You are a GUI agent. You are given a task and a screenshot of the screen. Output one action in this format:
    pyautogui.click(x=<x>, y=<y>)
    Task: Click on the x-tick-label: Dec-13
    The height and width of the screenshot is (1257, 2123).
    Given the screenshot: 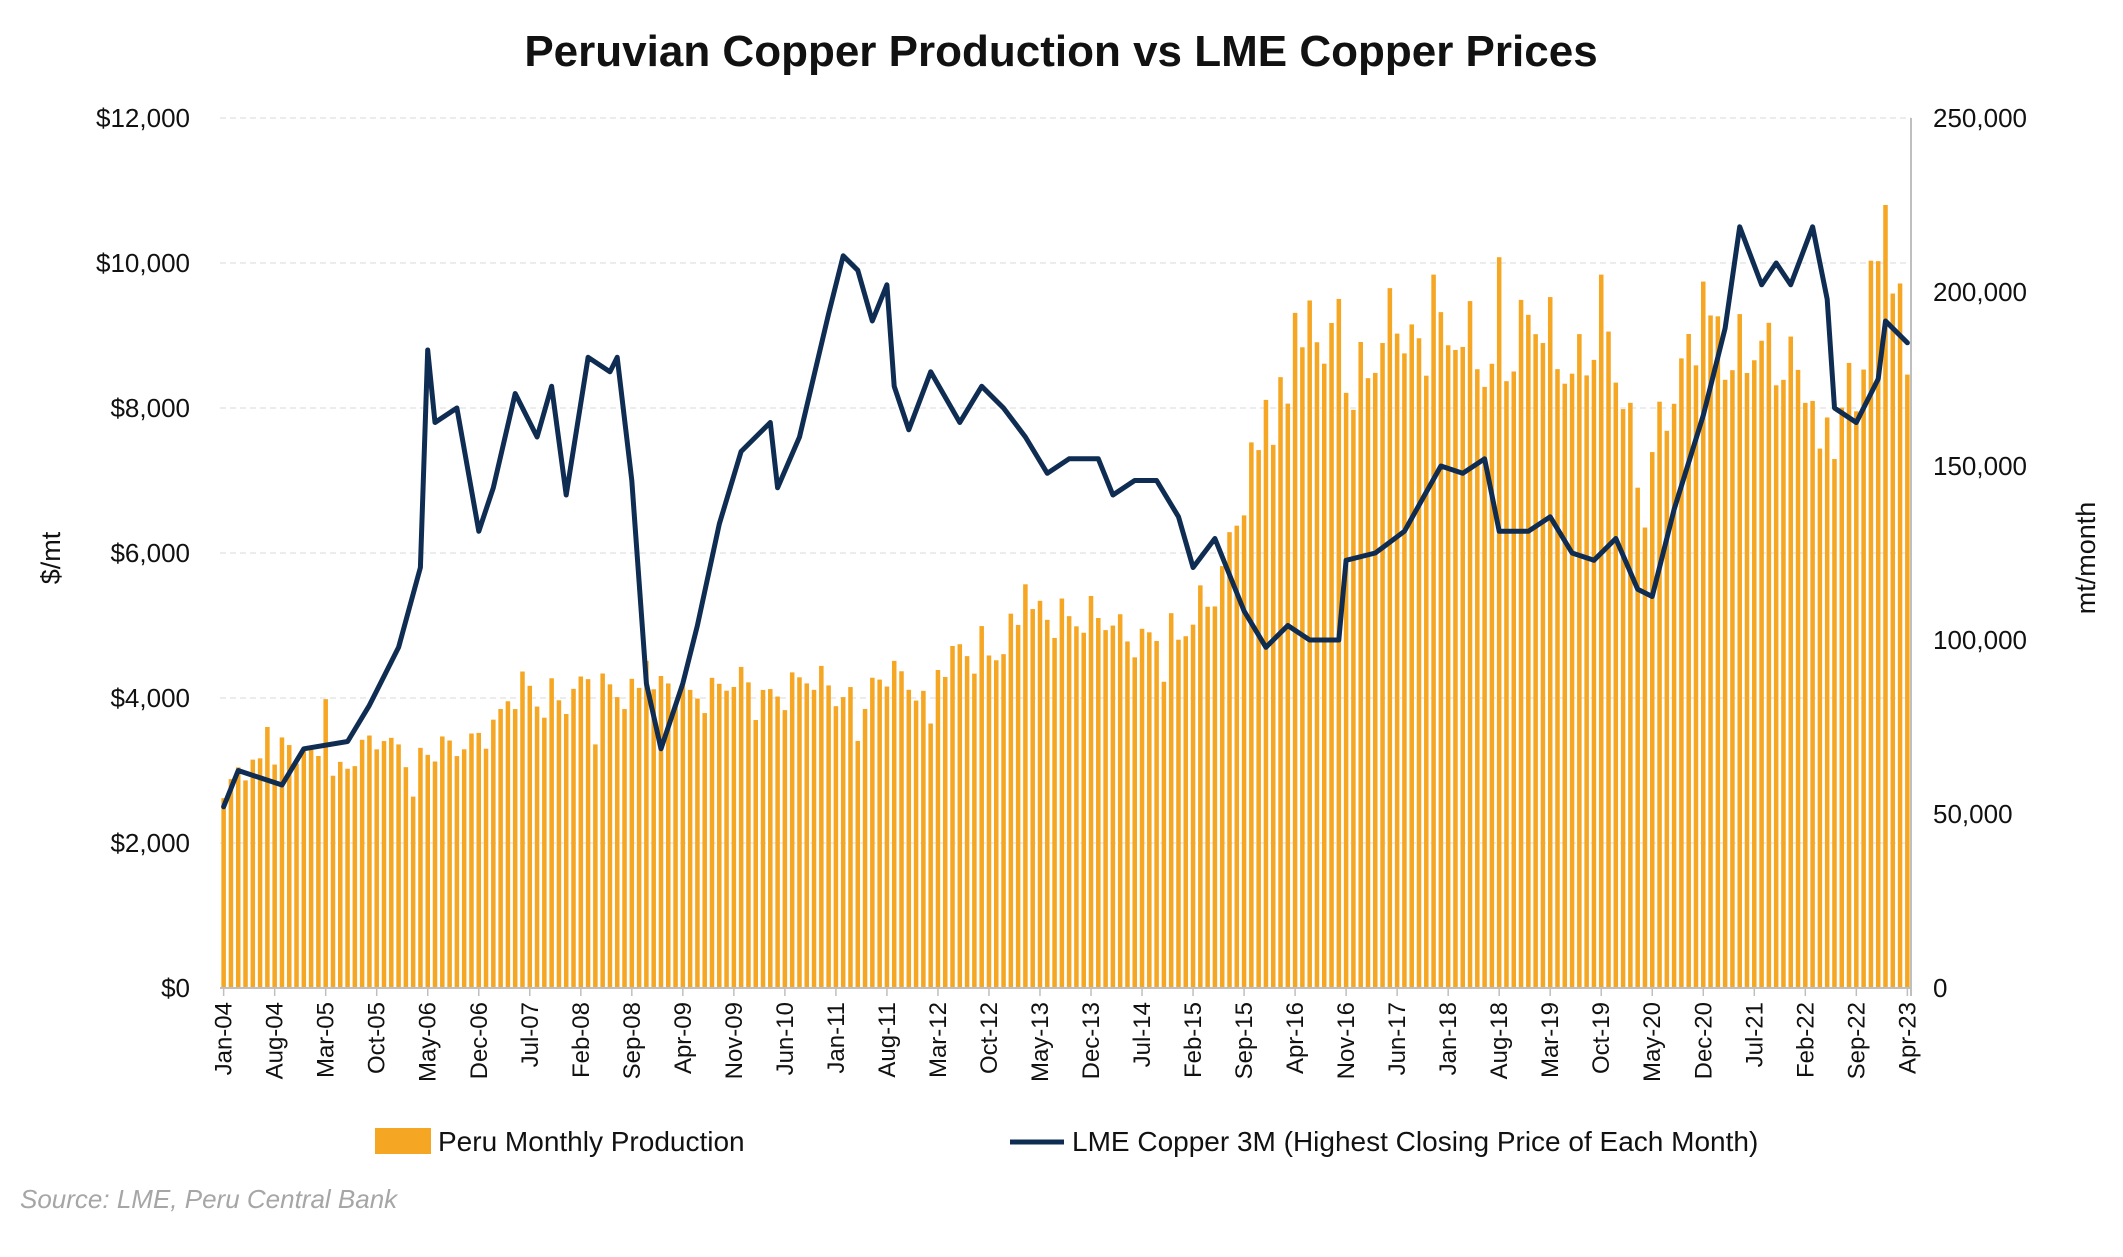 What is the action you would take?
    pyautogui.click(x=1091, y=1040)
    